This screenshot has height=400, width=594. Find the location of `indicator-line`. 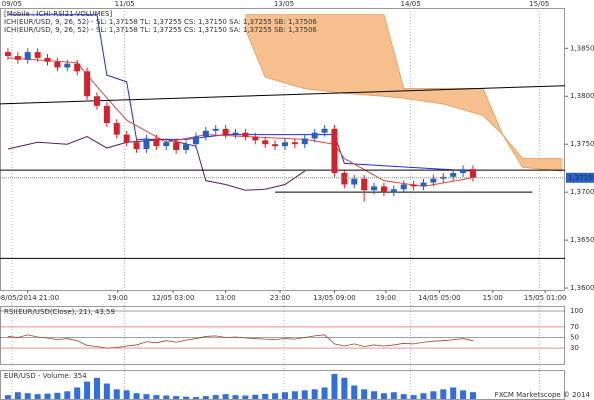

indicator-line is located at coordinates (156, 163).